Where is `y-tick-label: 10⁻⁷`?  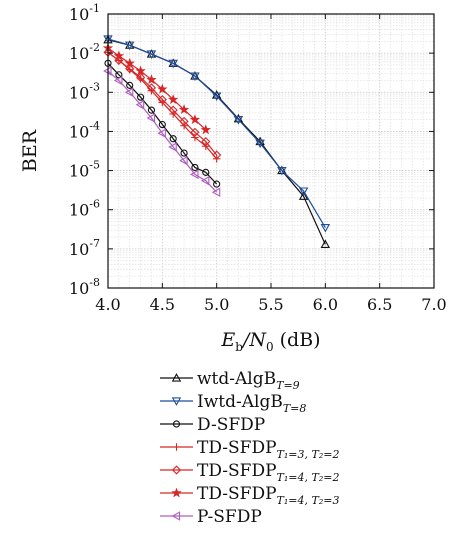
y-tick-label: 10⁻⁷ is located at coordinates (84, 248).